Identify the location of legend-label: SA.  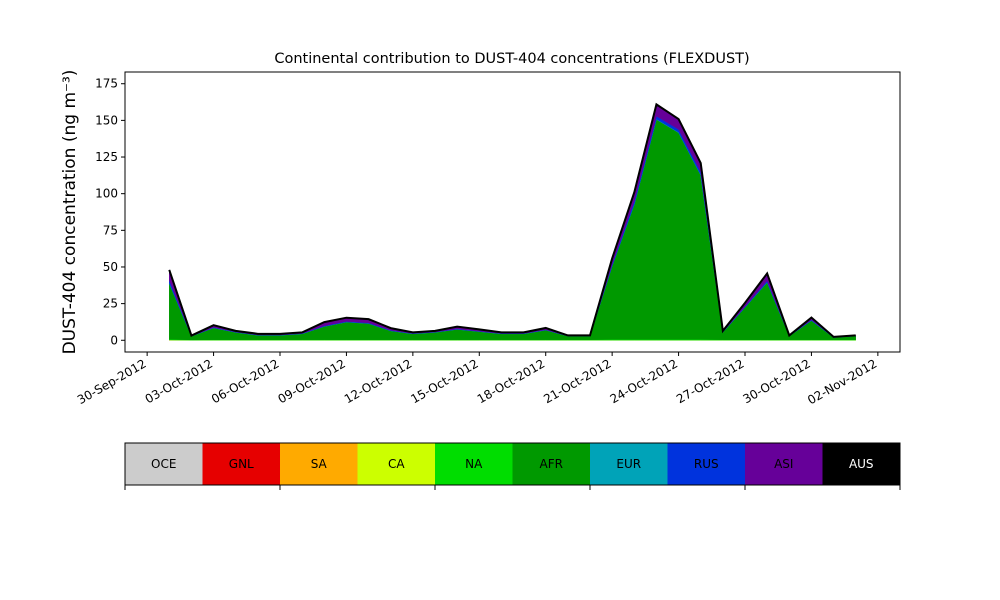
(319, 464).